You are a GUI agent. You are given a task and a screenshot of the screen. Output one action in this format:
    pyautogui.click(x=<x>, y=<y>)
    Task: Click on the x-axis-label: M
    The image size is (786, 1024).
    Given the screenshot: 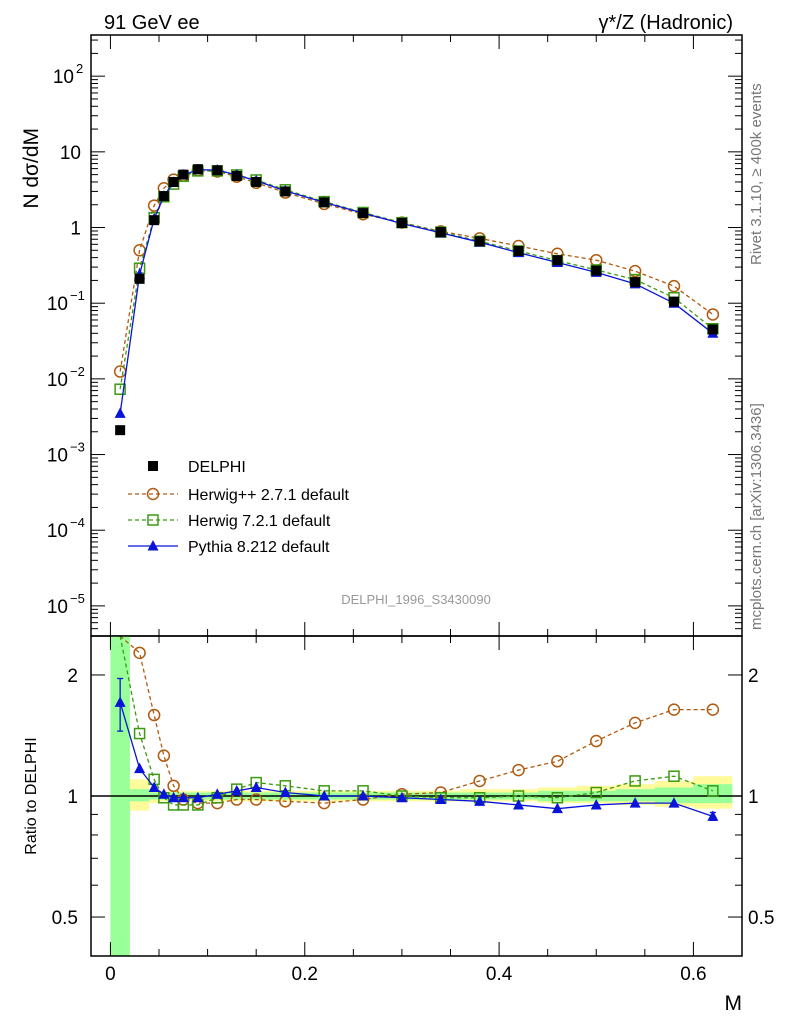 What is the action you would take?
    pyautogui.click(x=734, y=1003)
    